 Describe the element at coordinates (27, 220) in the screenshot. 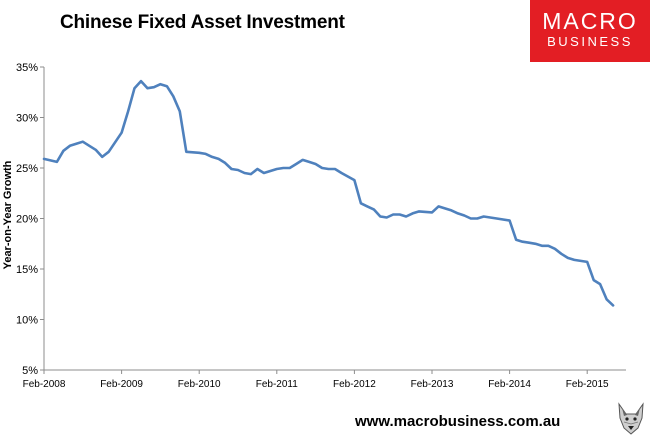

I see `y-tick-label: 20%` at that location.